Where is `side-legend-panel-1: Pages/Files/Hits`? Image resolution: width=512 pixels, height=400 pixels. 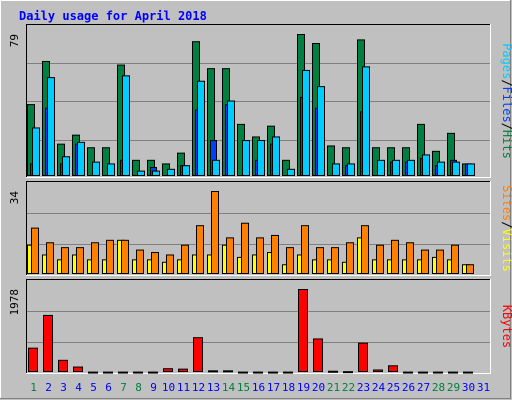
side-legend-panel-1: Pages/Files/Hits is located at coordinates (506, 101).